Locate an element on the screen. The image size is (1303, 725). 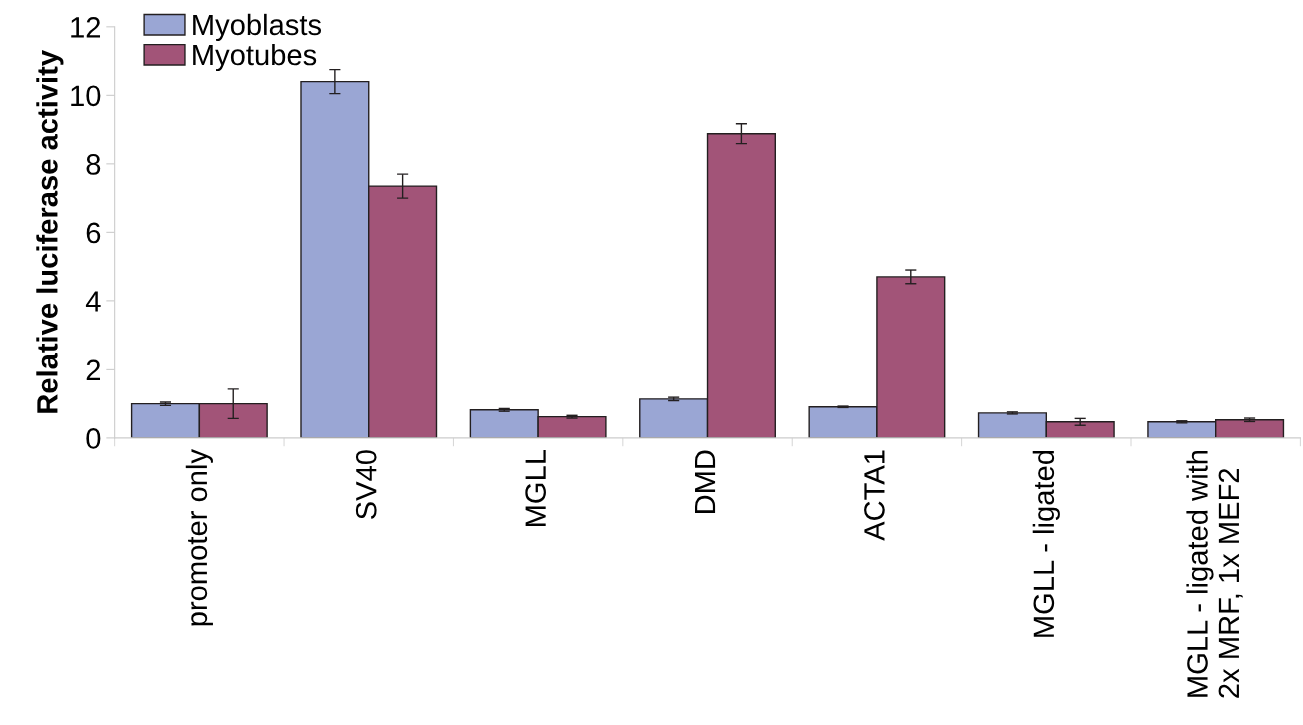
x-tick-label: DMD is located at coordinates (705, 482).